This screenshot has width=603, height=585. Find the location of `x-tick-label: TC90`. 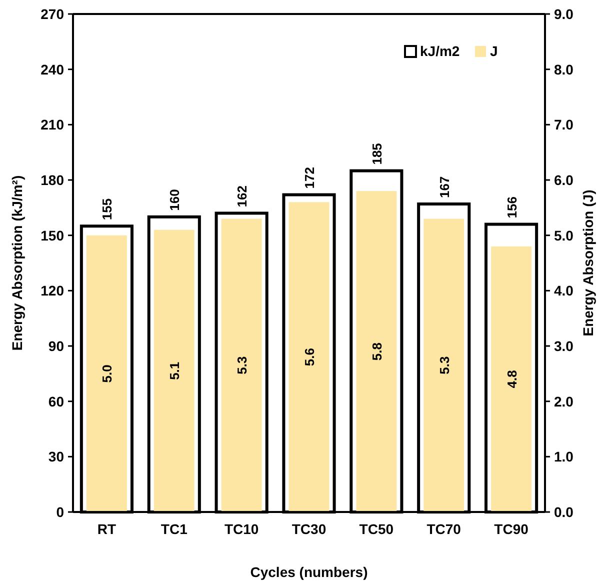

x-tick-label: TC90 is located at coordinates (511, 529).